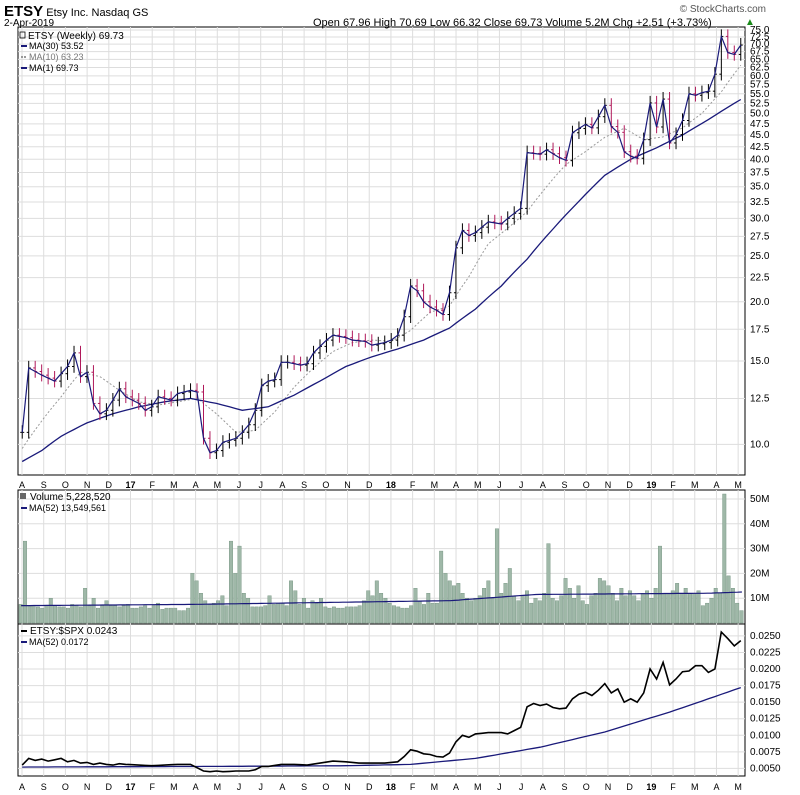 The height and width of the screenshot is (795, 800). Describe the element at coordinates (325, 485) in the screenshot. I see `month-label: O` at that location.